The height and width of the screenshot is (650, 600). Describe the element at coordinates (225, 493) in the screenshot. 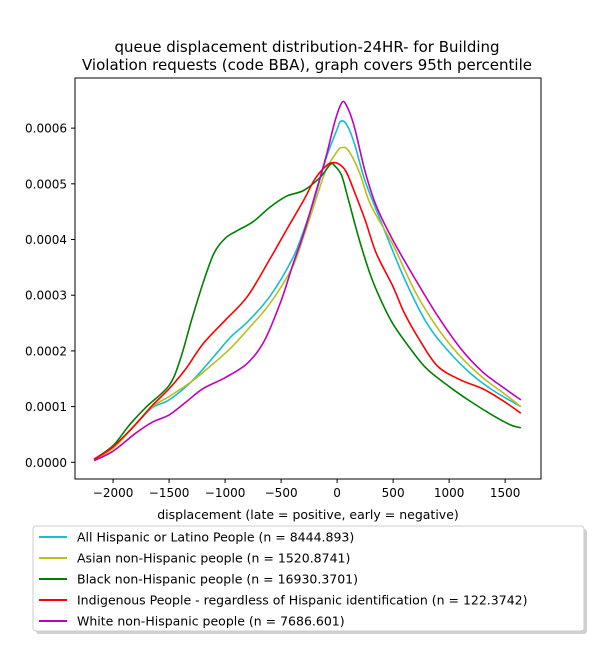

I see `x-tick-label: −1000` at that location.